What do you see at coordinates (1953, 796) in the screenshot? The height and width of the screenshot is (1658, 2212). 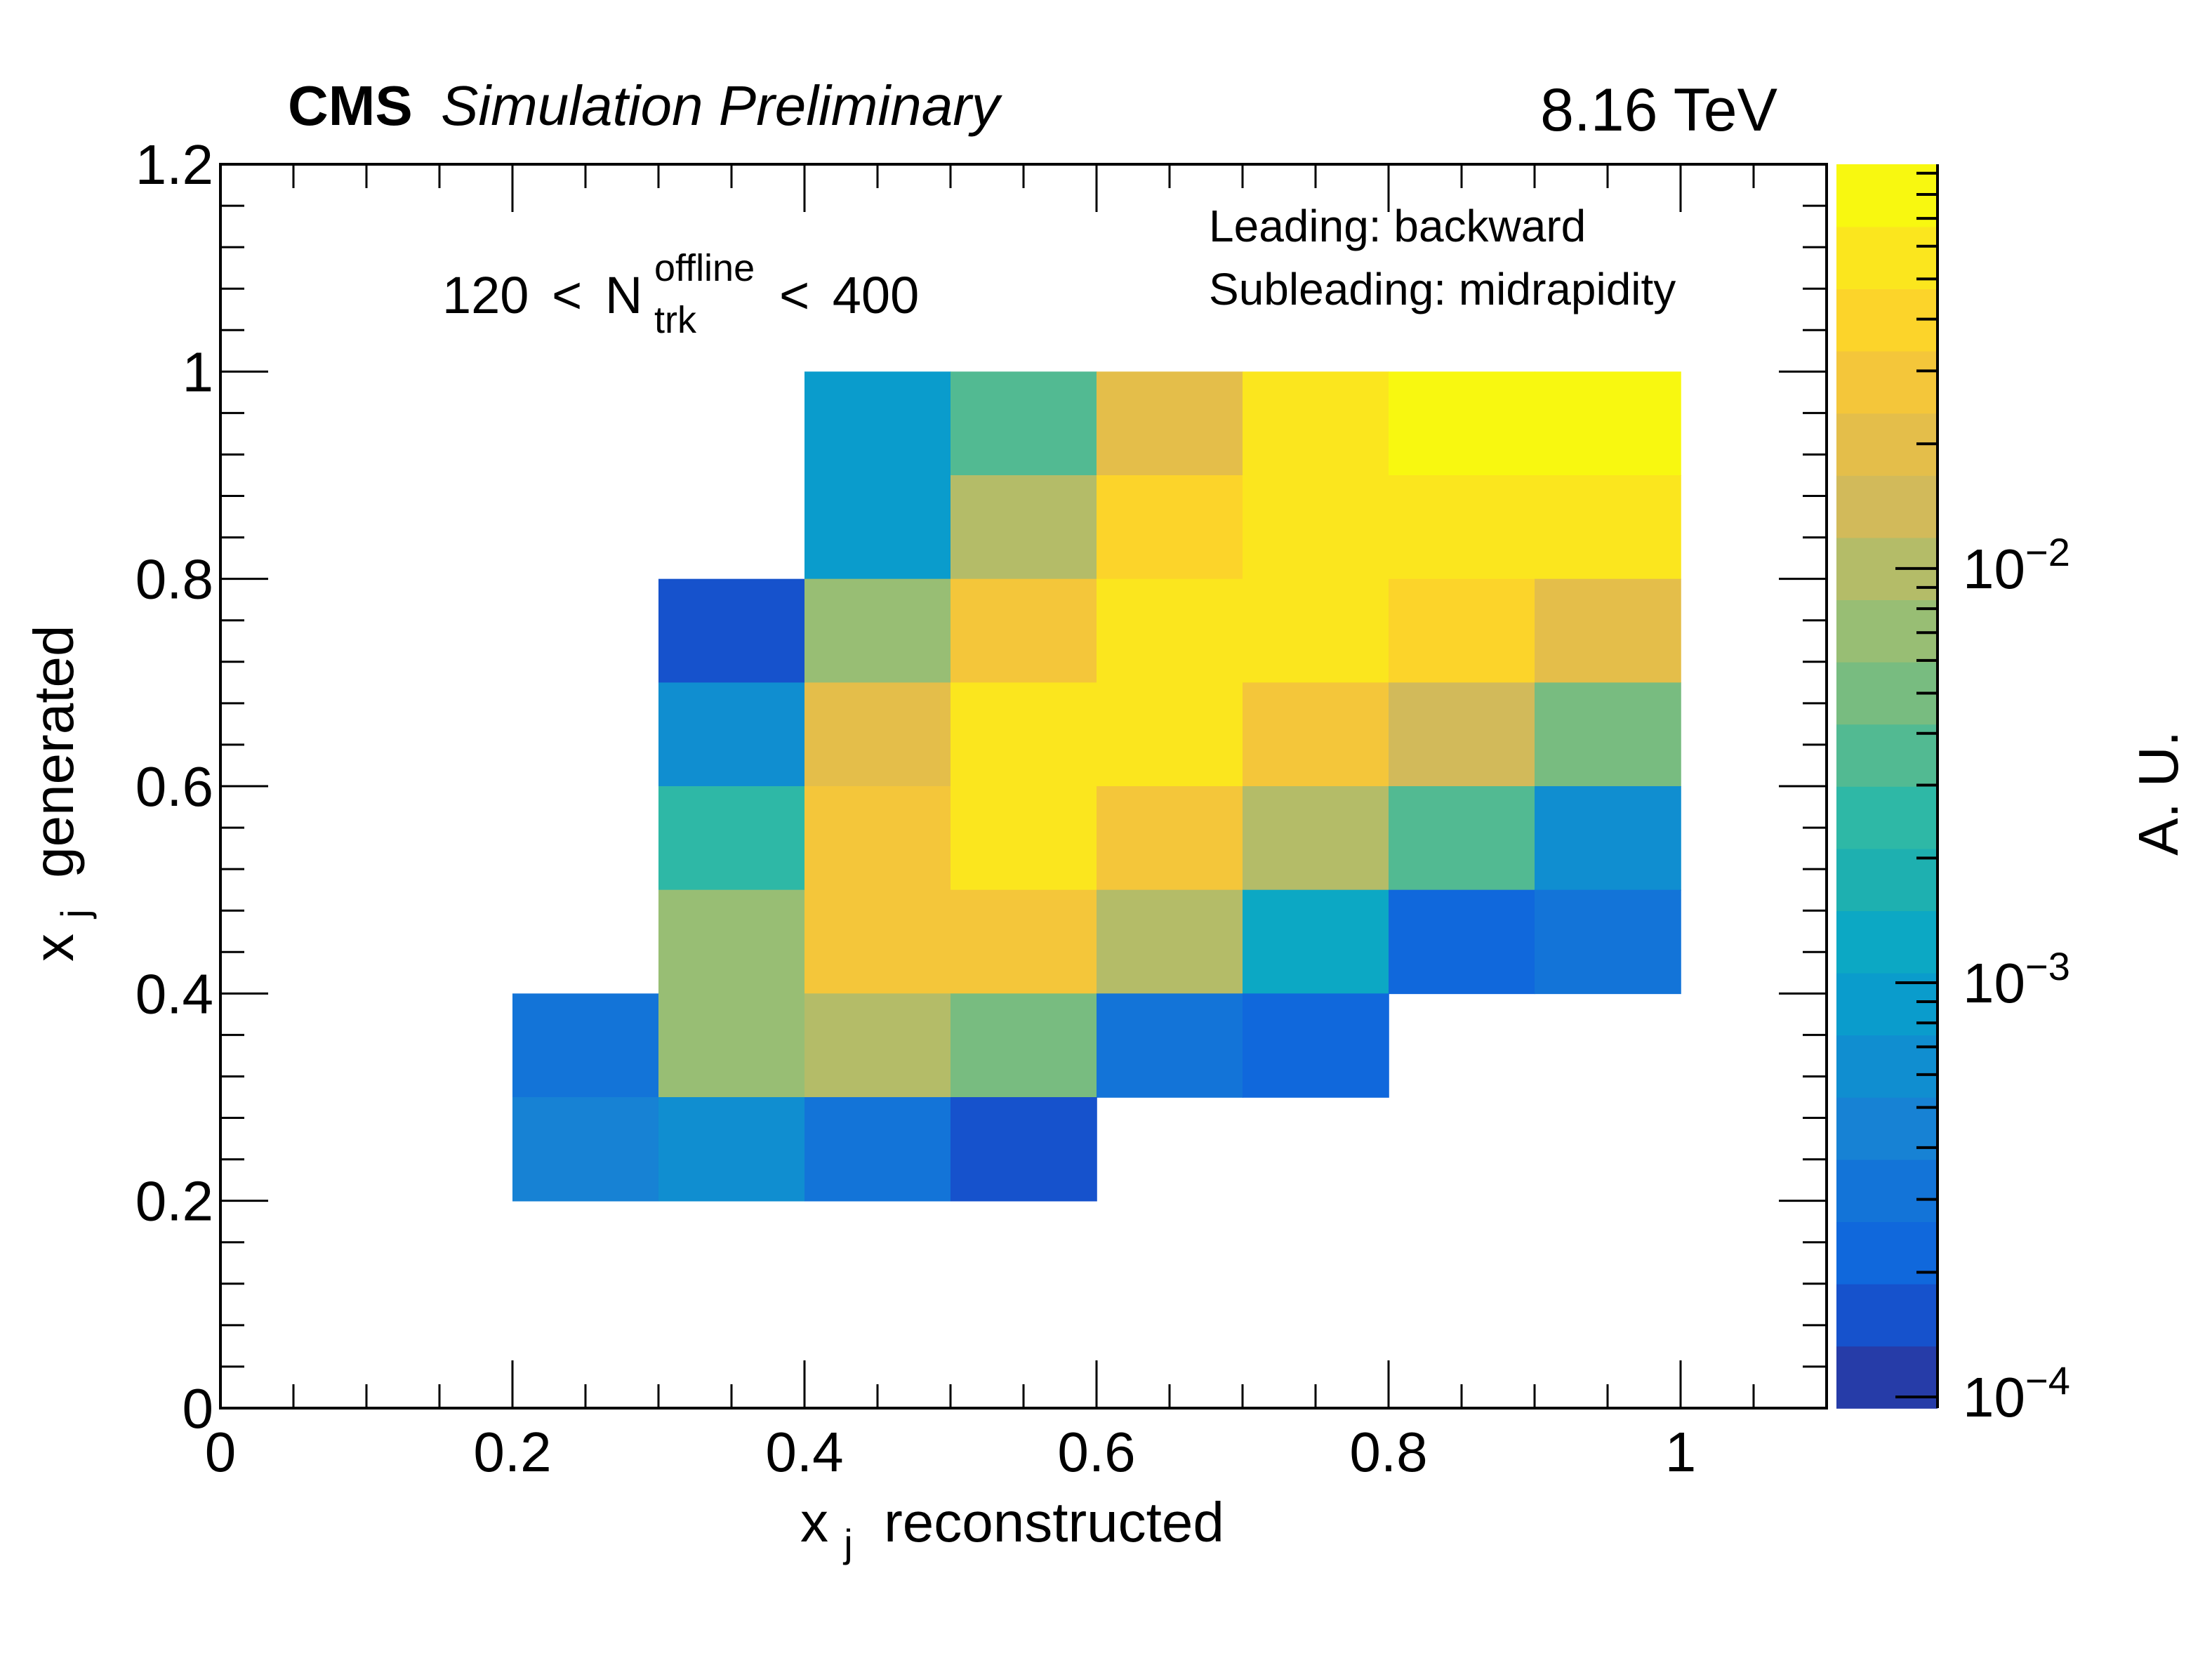 I see `colorbar: 10−410−310−2` at bounding box center [1953, 796].